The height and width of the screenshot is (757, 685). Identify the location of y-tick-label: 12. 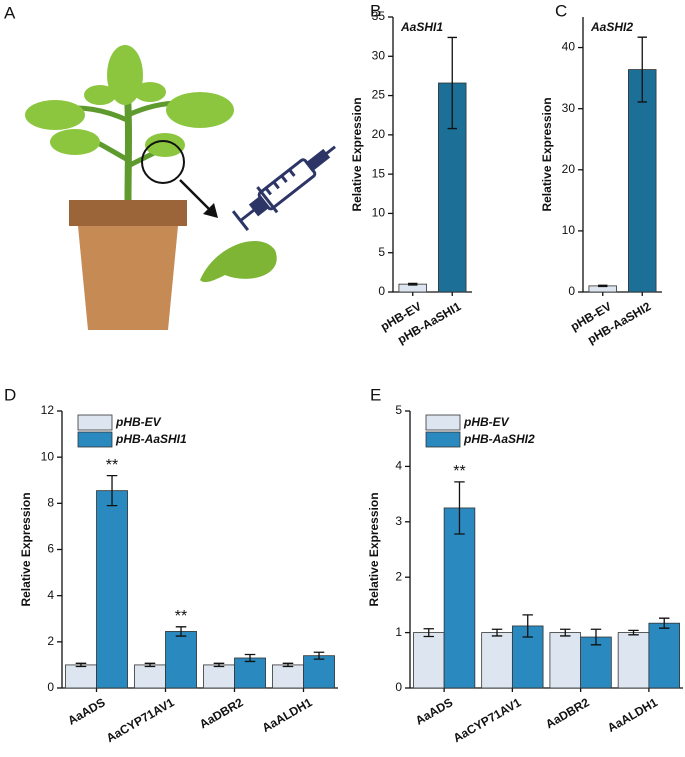
(48, 410).